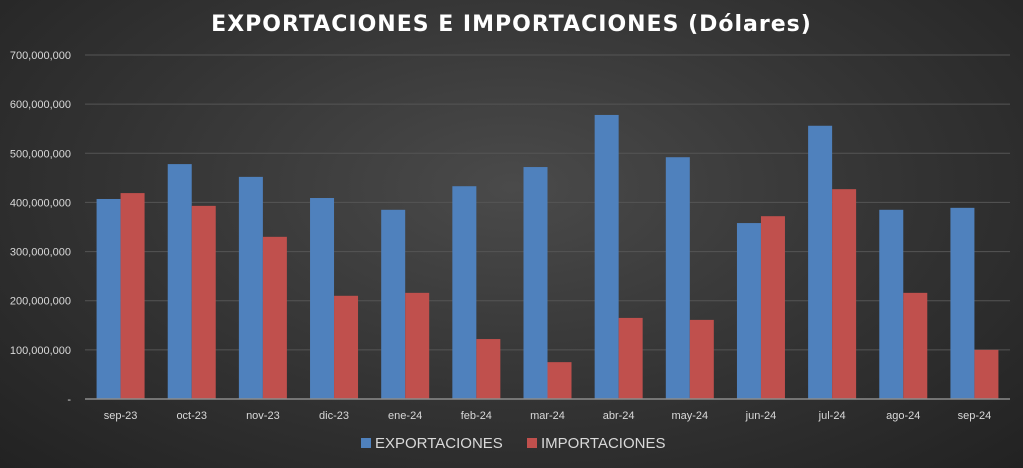  I want to click on x-tick-label: nov-23, so click(263, 416).